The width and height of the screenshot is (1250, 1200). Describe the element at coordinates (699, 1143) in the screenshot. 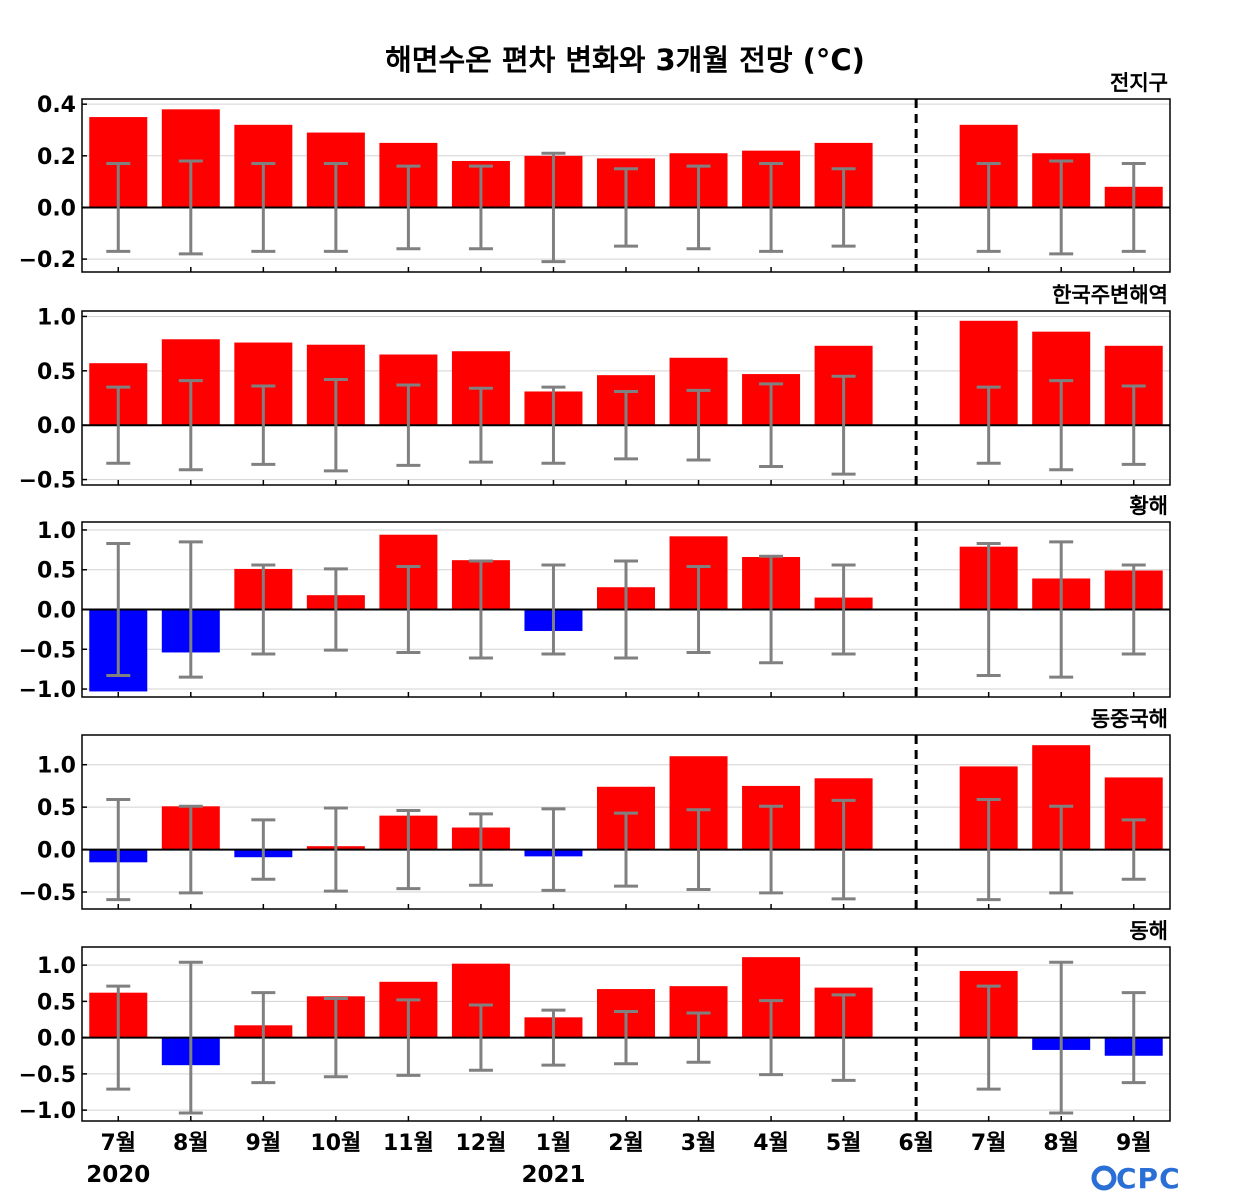

I see `x-tick-label: 3월` at that location.